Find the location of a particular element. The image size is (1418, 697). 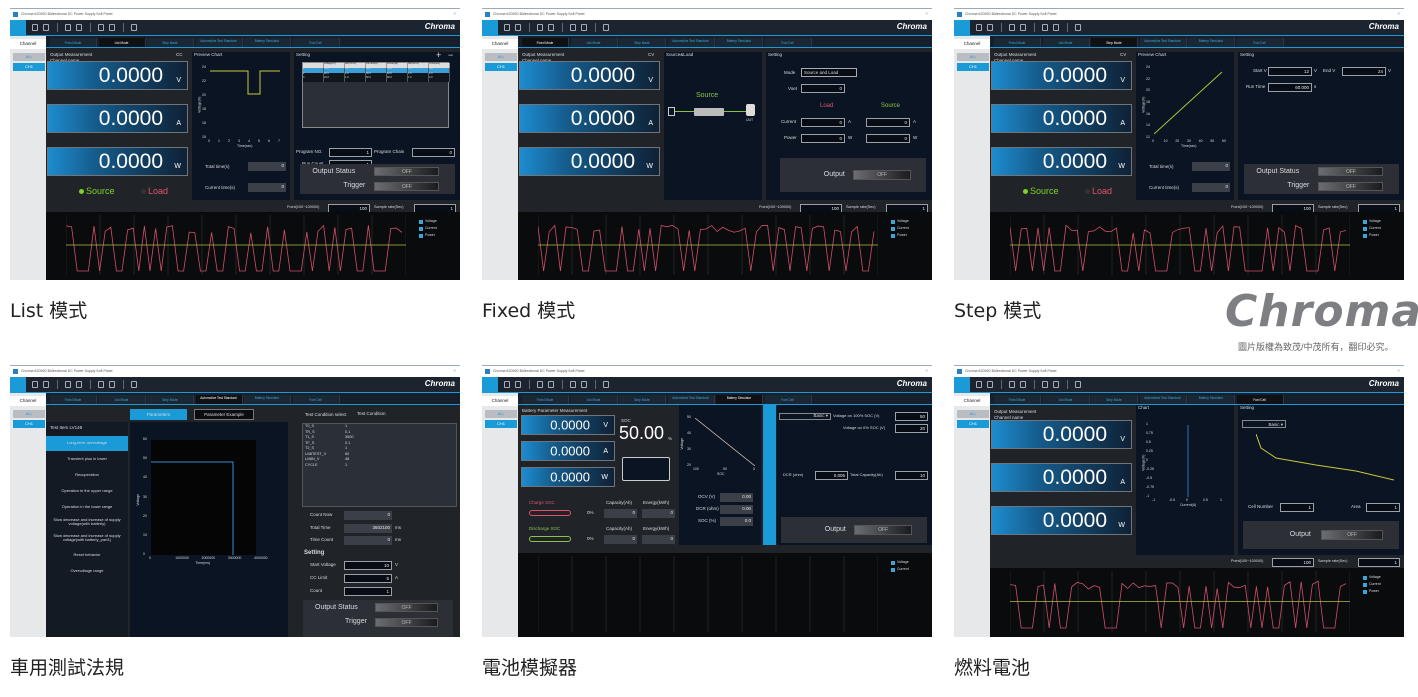

count-input: 1 is located at coordinates (368, 591).